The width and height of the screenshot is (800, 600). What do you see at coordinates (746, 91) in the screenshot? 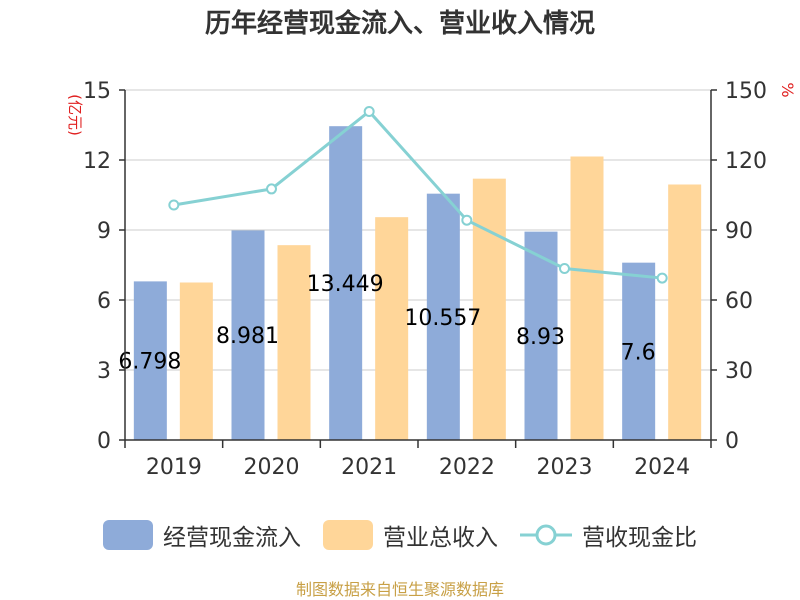
I see `y2-tick-label: 150` at bounding box center [746, 91].